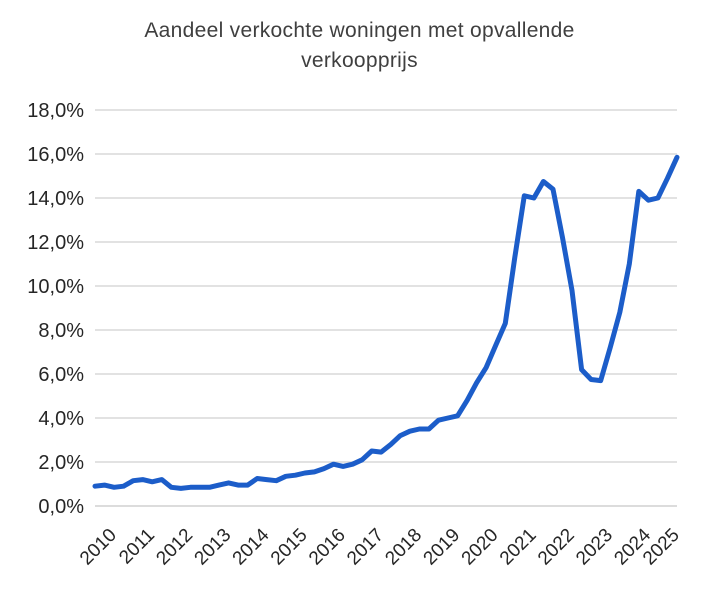  Describe the element at coordinates (442, 547) in the screenshot. I see `x-tick-label: 2019` at that location.